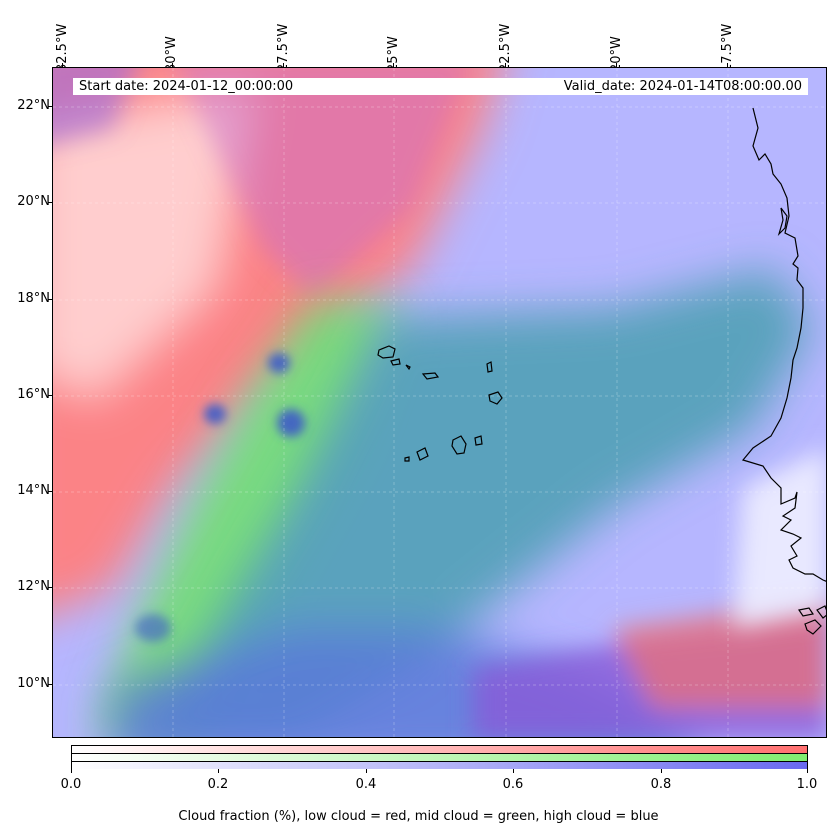 Image resolution: width=837 pixels, height=836 pixels. What do you see at coordinates (661, 784) in the screenshot?
I see `colorbar-tick-label: 0.8` at bounding box center [661, 784].